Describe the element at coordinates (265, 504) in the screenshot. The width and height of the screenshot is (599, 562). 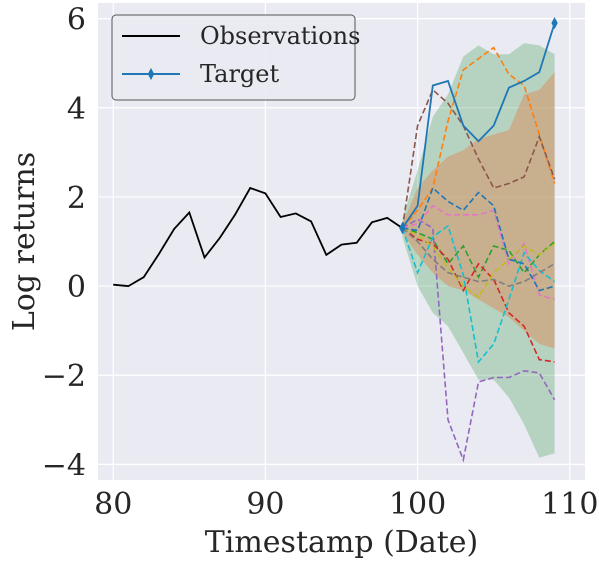
I see `x-tick-label: 90` at that location.